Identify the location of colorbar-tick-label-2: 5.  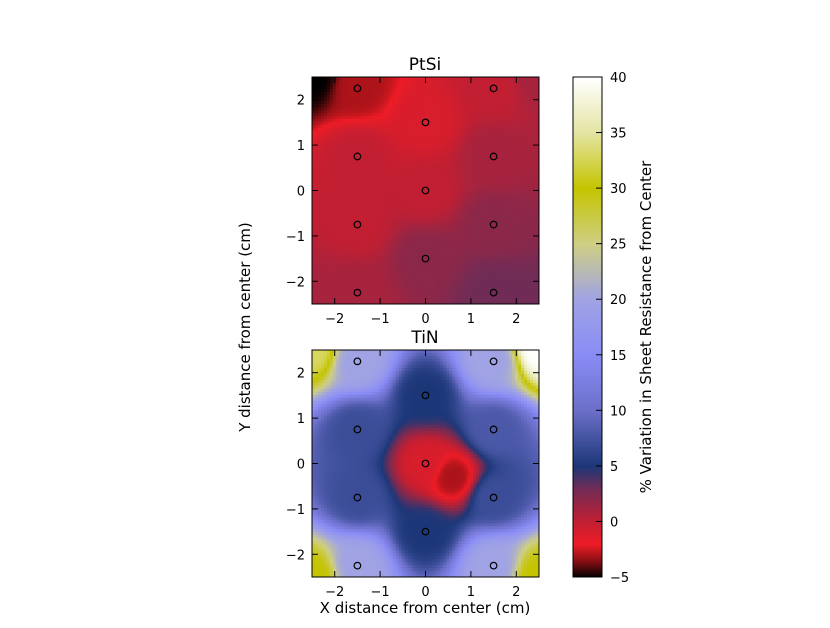
(614, 467).